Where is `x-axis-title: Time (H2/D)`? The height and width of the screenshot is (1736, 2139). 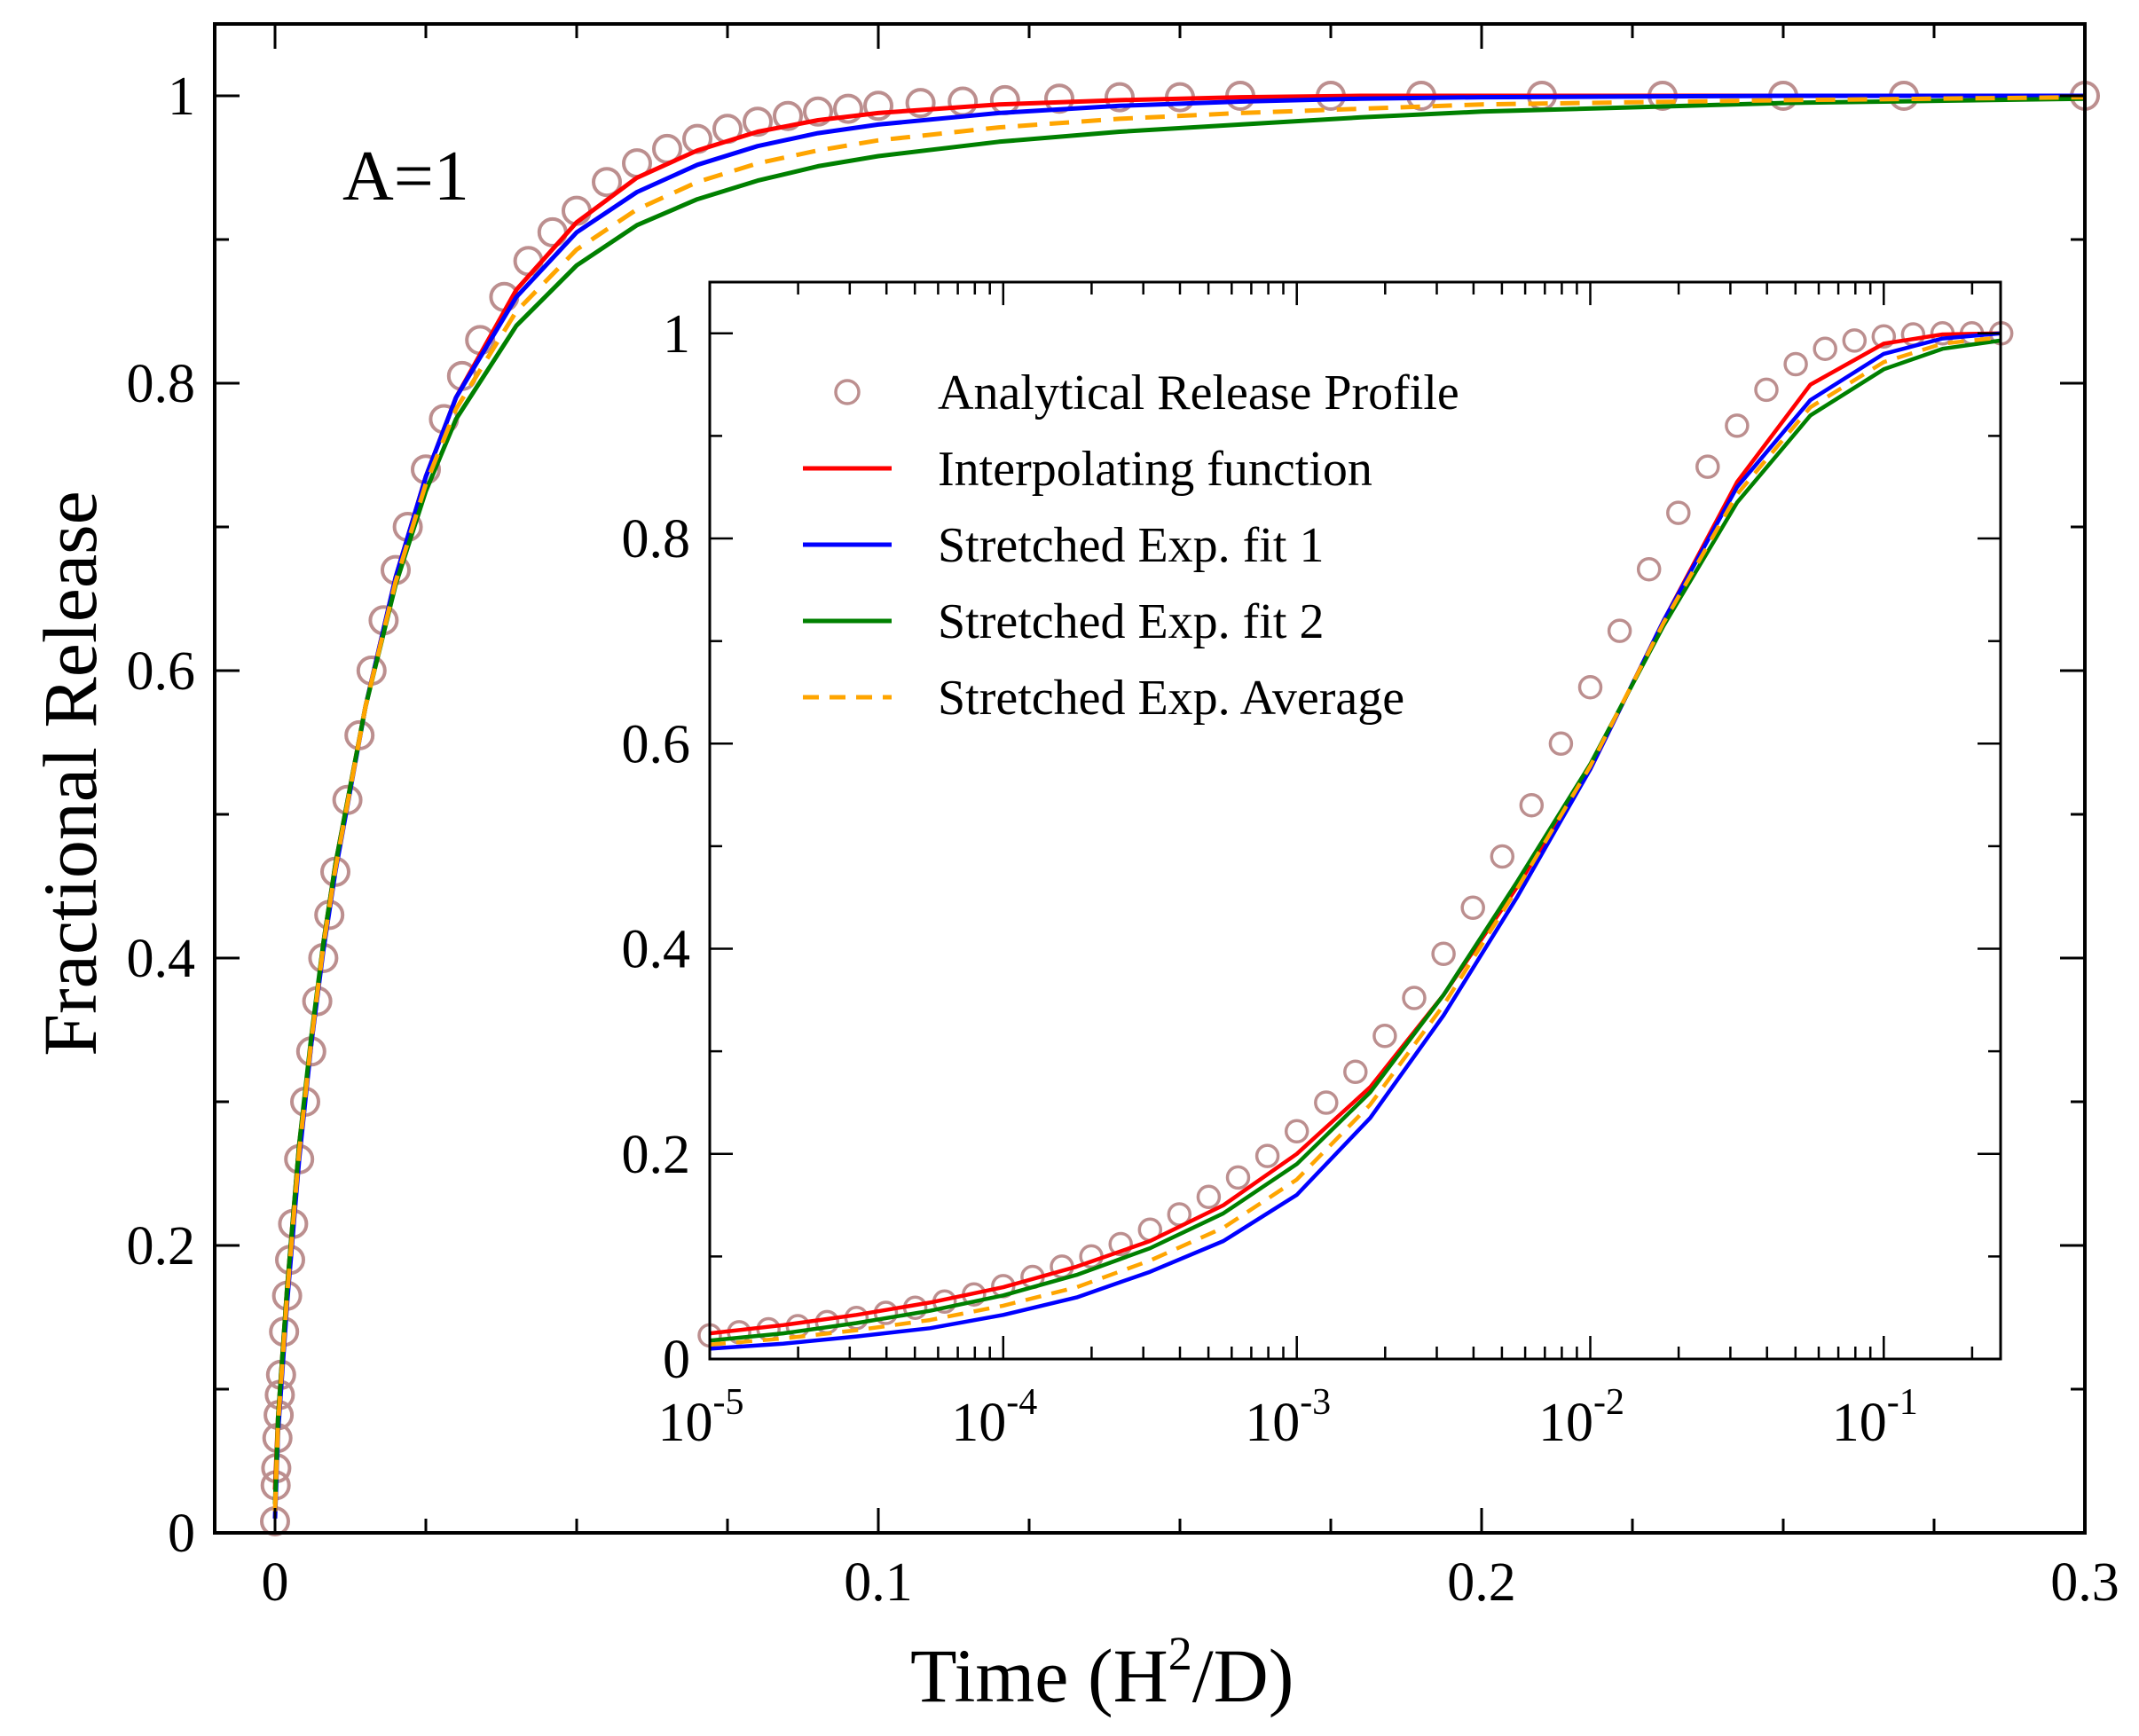
x-axis-title: Time (H2/D) is located at coordinates (1102, 1672).